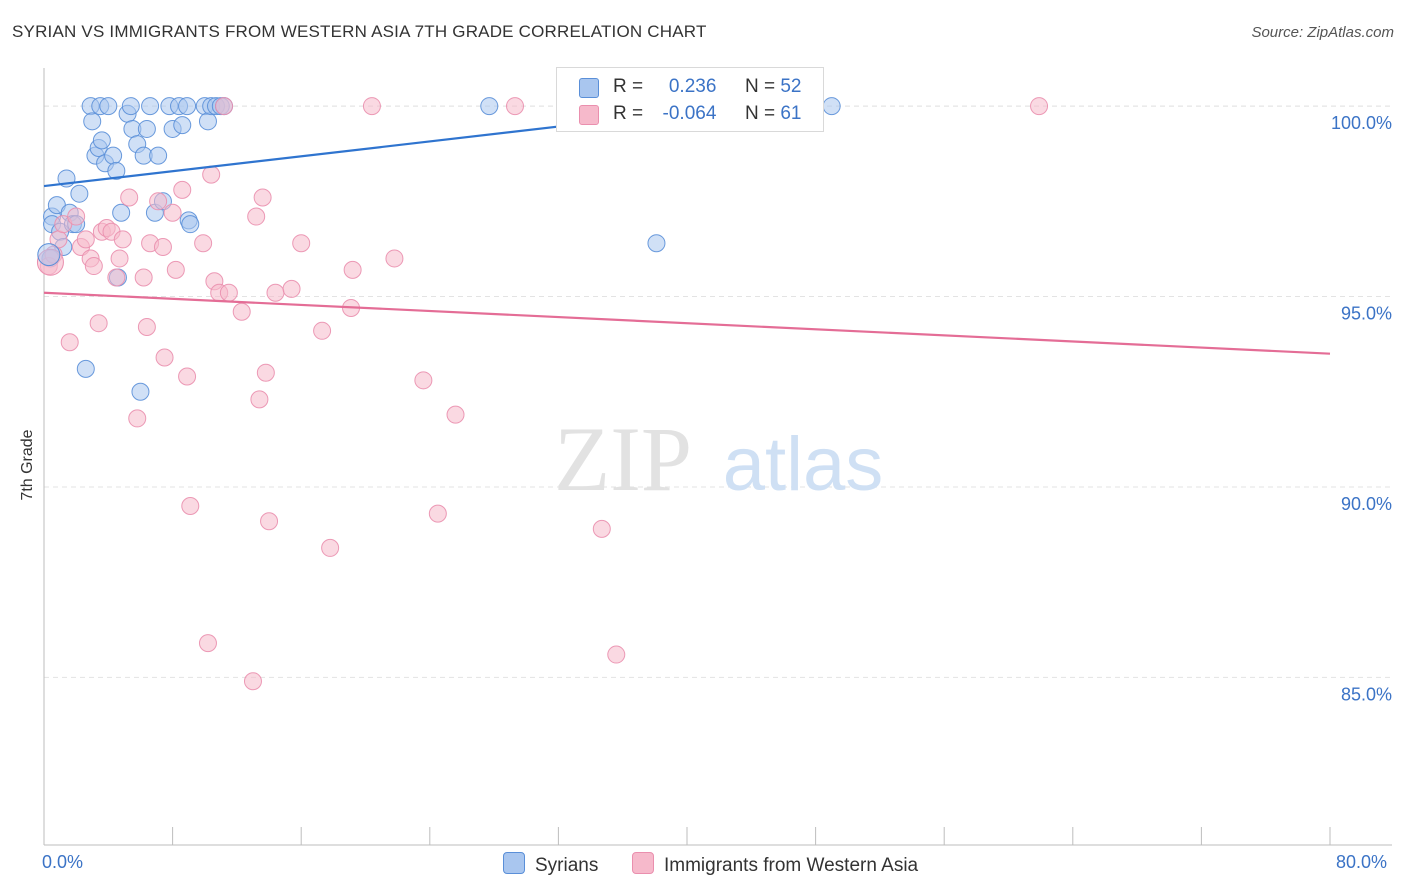  What do you see at coordinates (791, 865) in the screenshot?
I see `bottom-legend-label-western-asia: Immigrants from Western Asia` at bounding box center [791, 865].